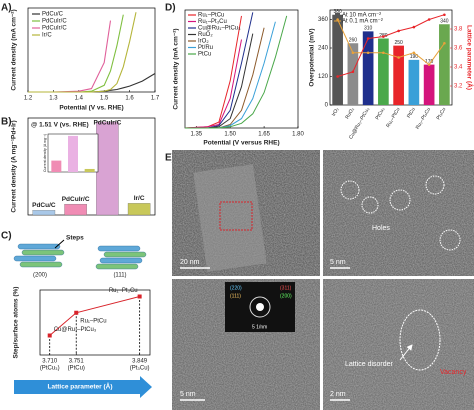 This screenshot has width=474, height=410. What do you see at coordinates (235, 296) in the screenshot?
I see `plane-label: (111)` at bounding box center [235, 296].